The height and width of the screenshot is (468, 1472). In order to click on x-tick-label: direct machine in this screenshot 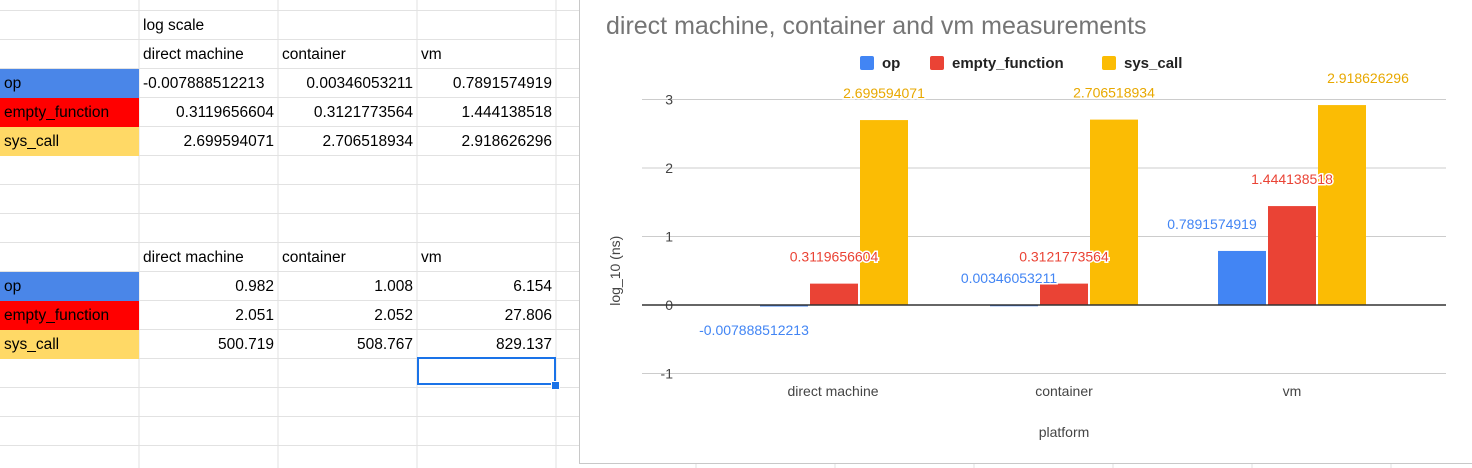, I will do `click(832, 391)`.